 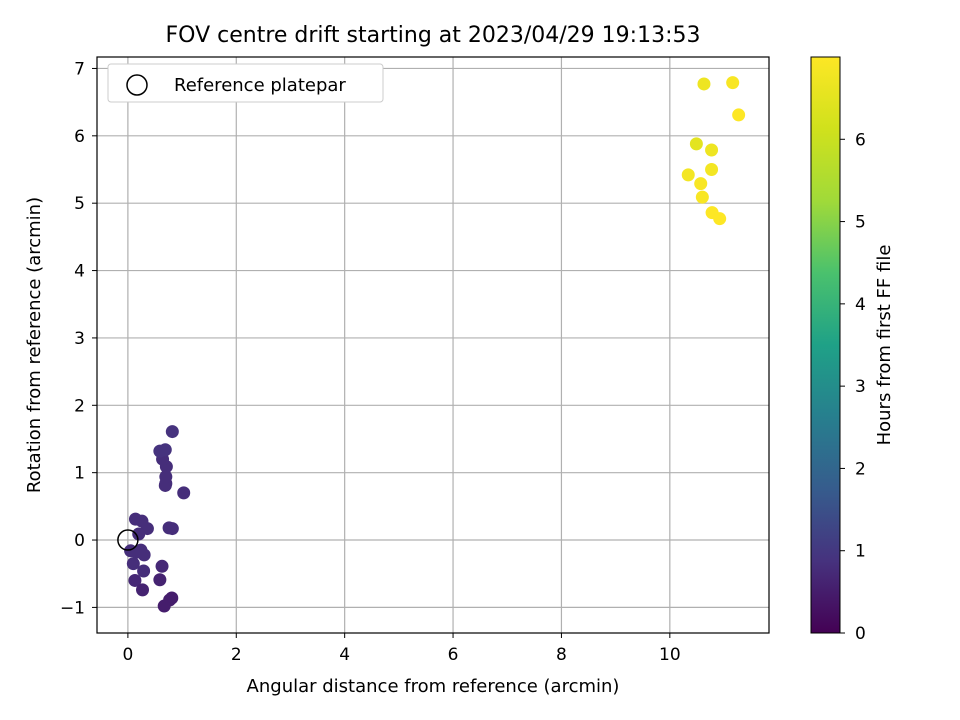 I want to click on colorbar-tick-label: 0, so click(x=860, y=634).